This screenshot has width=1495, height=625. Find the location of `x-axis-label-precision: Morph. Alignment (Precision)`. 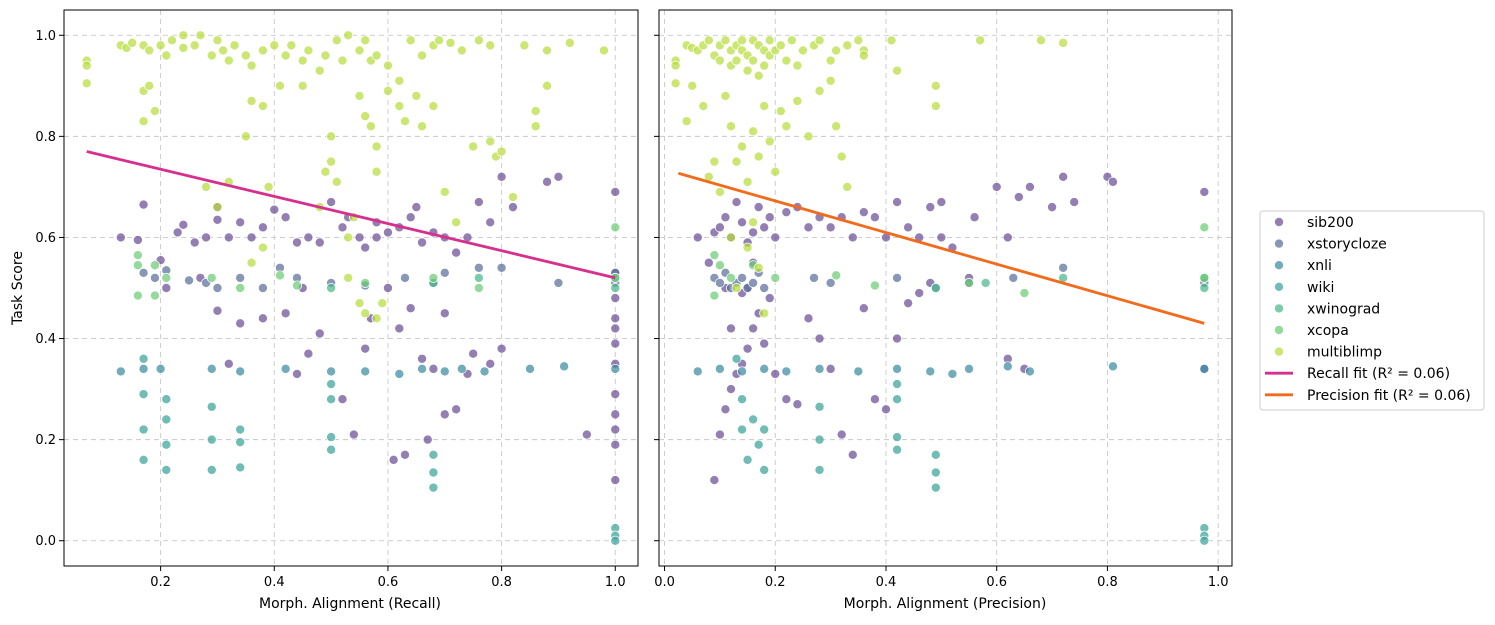

x-axis-label-precision: Morph. Alignment (Precision) is located at coordinates (945, 604).